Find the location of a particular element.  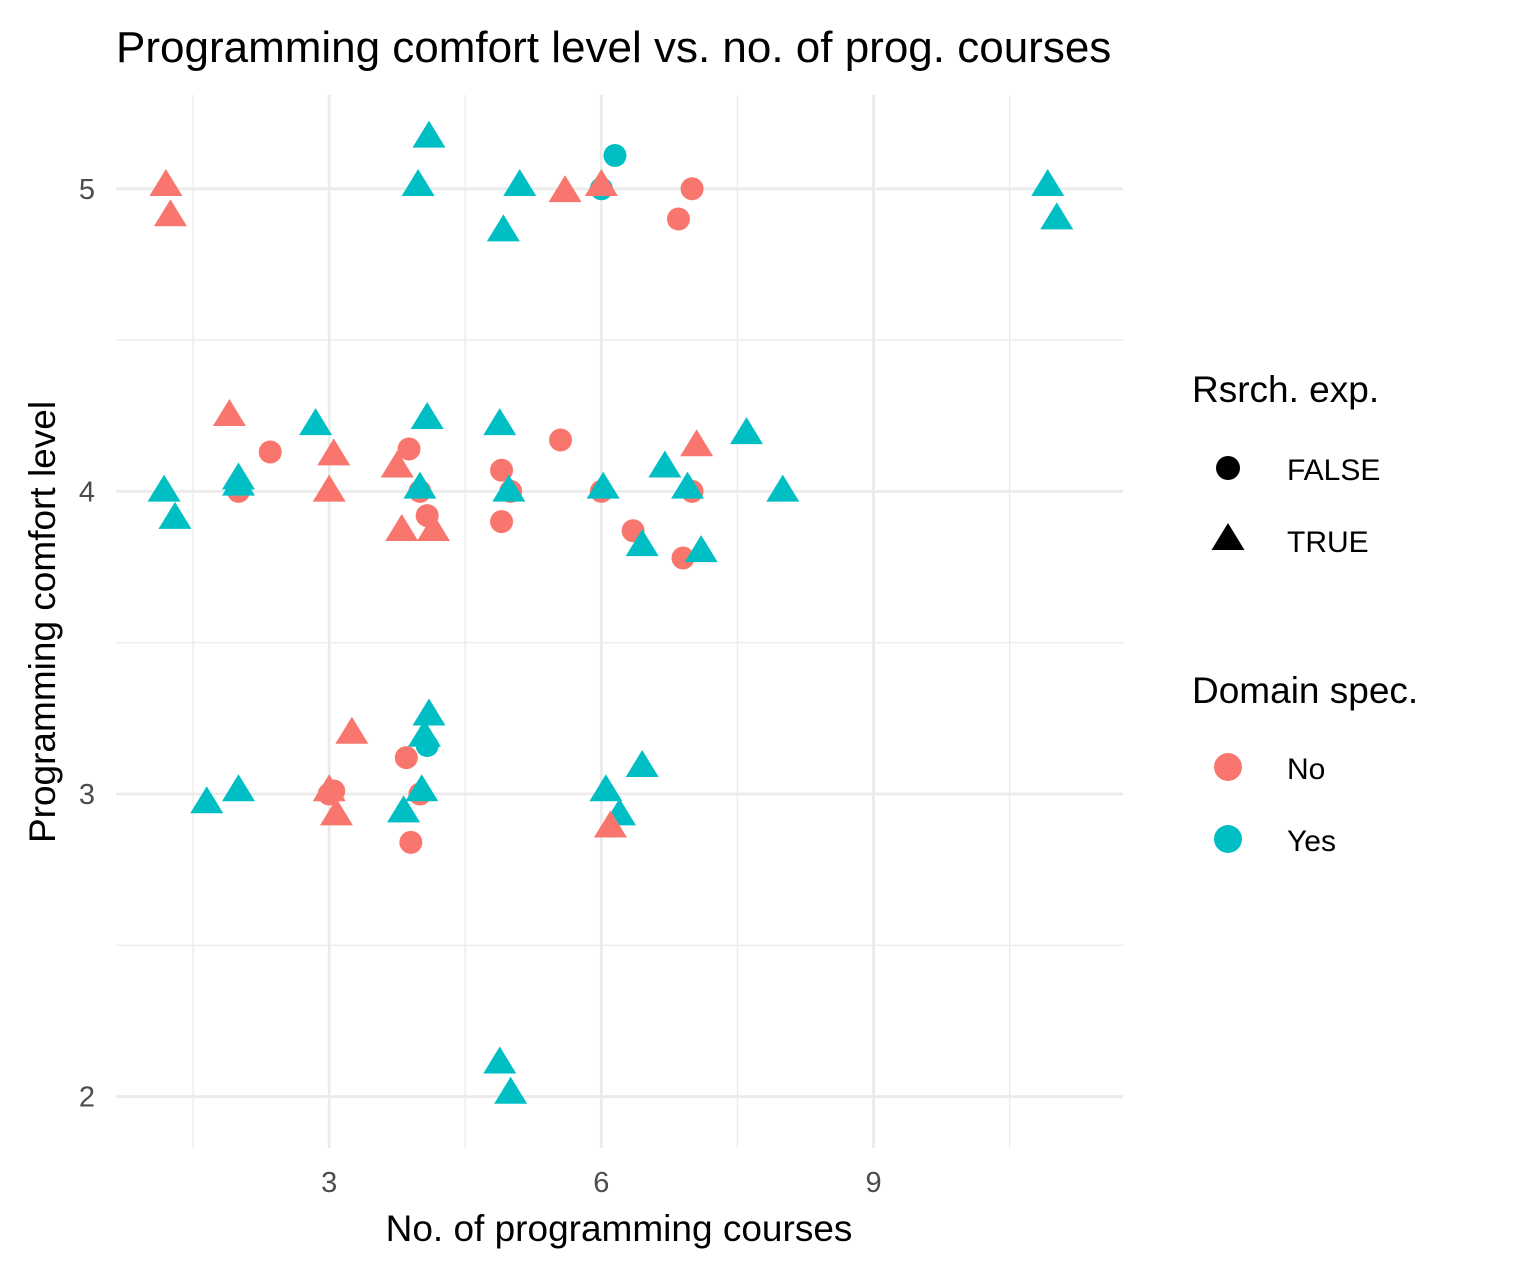

y-axis-title: Programming comfort level is located at coordinates (42, 622).